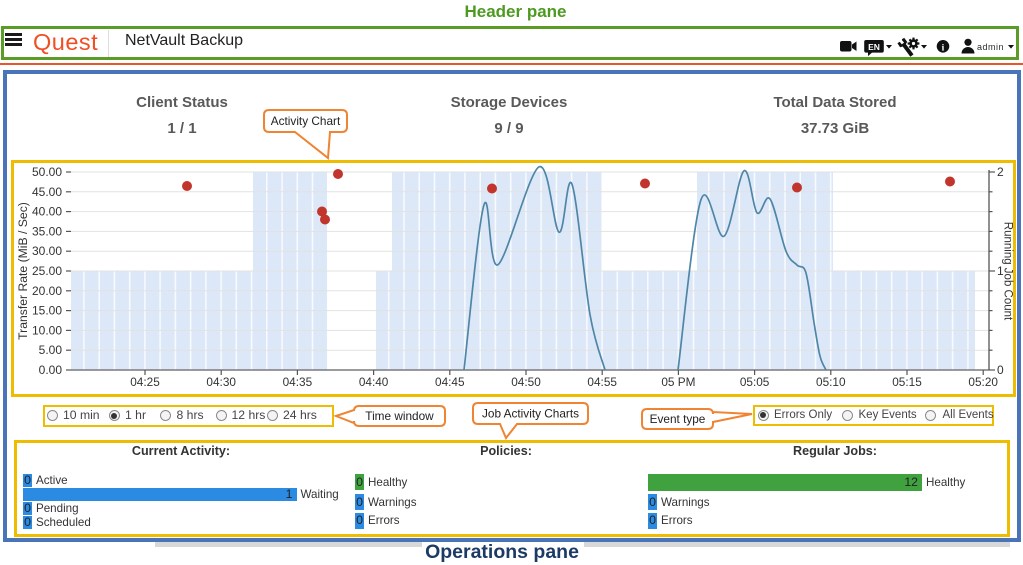 The height and width of the screenshot is (565, 1023). I want to click on svg-text: Time window, so click(399, 416).